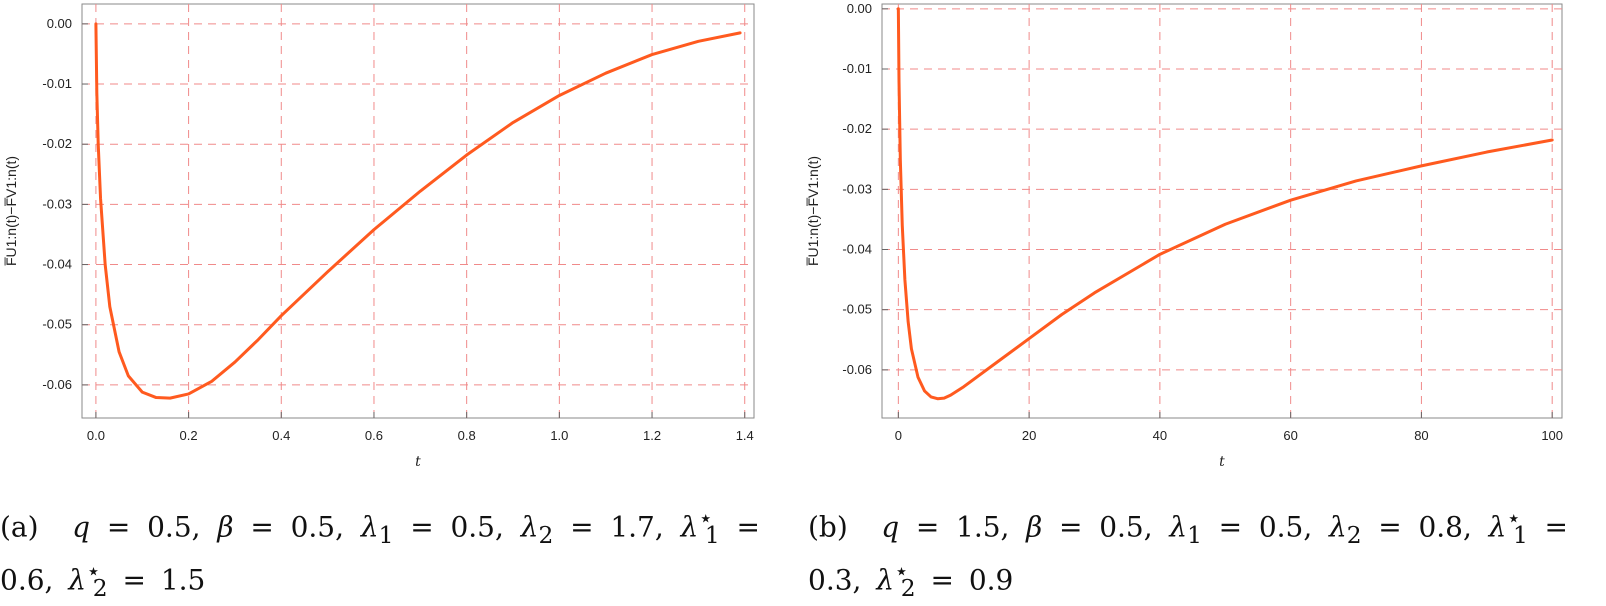  What do you see at coordinates (281, 435) in the screenshot?
I see `x-tick-label: 0.4` at bounding box center [281, 435].